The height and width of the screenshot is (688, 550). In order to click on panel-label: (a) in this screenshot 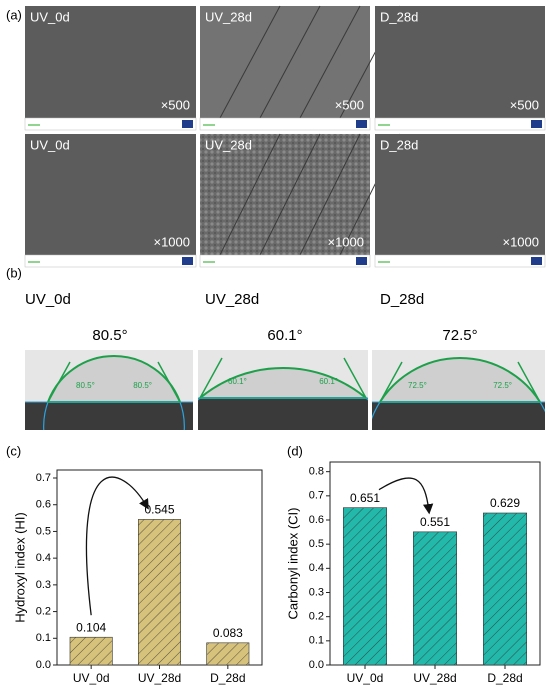, I will do `click(14, 14)`.